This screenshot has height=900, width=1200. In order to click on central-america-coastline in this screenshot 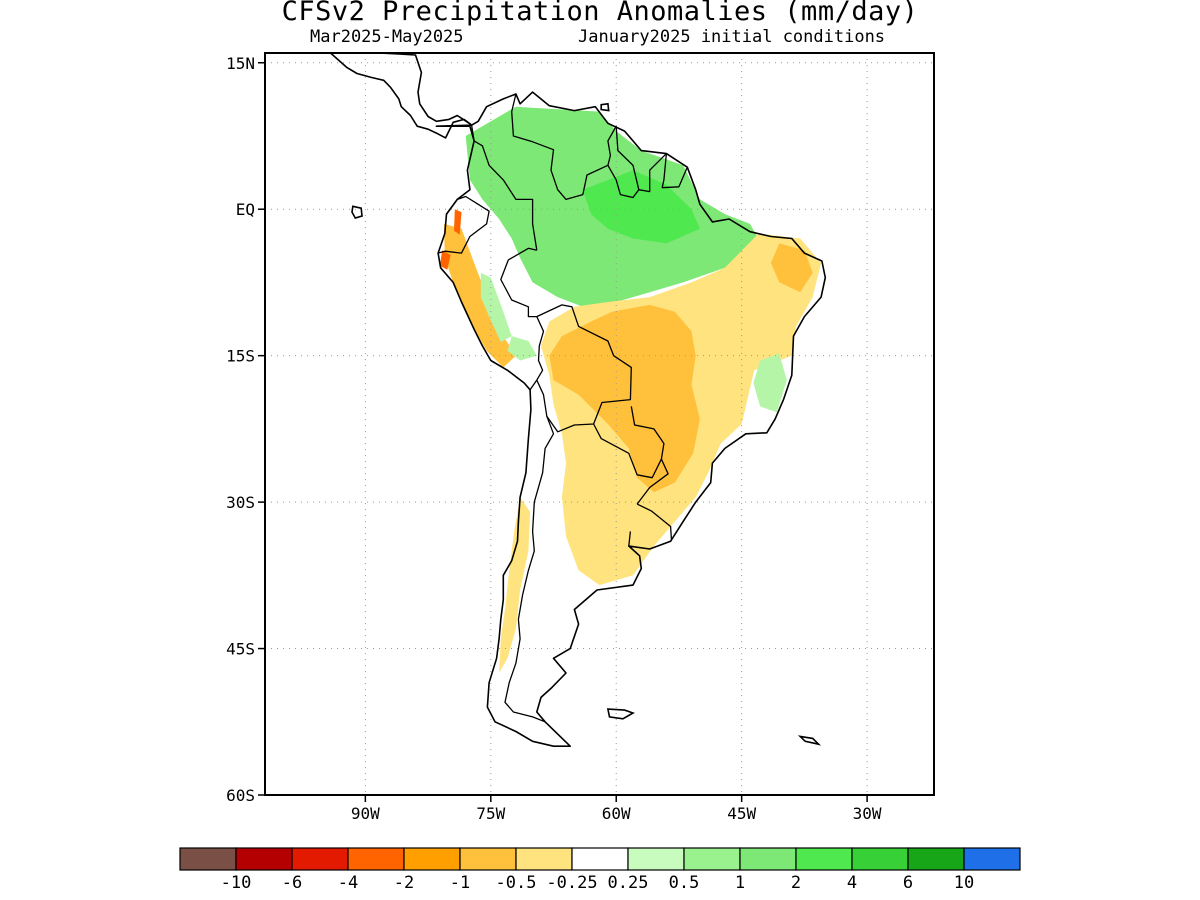, I will do `click(395, 96)`.